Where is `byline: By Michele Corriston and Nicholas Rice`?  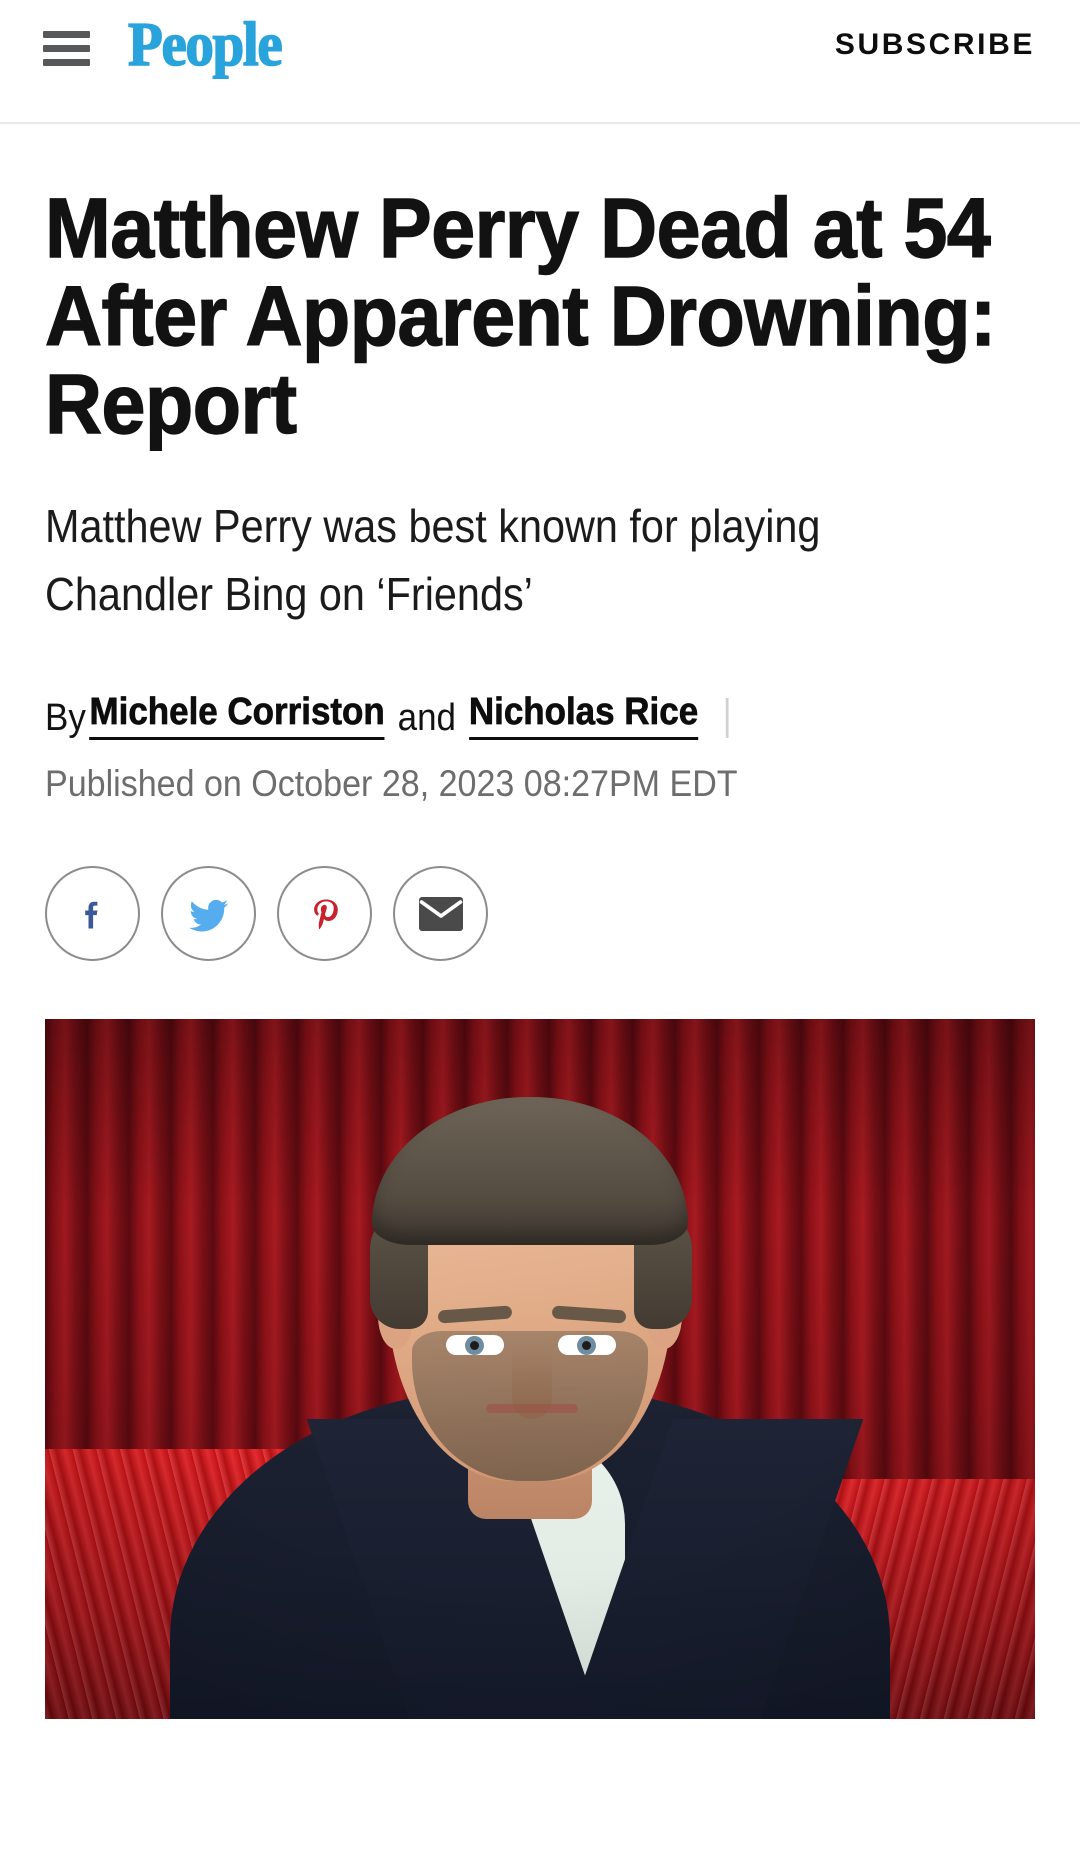
byline: By Michele Corriston and Nicholas Rice is located at coordinates (500, 715).